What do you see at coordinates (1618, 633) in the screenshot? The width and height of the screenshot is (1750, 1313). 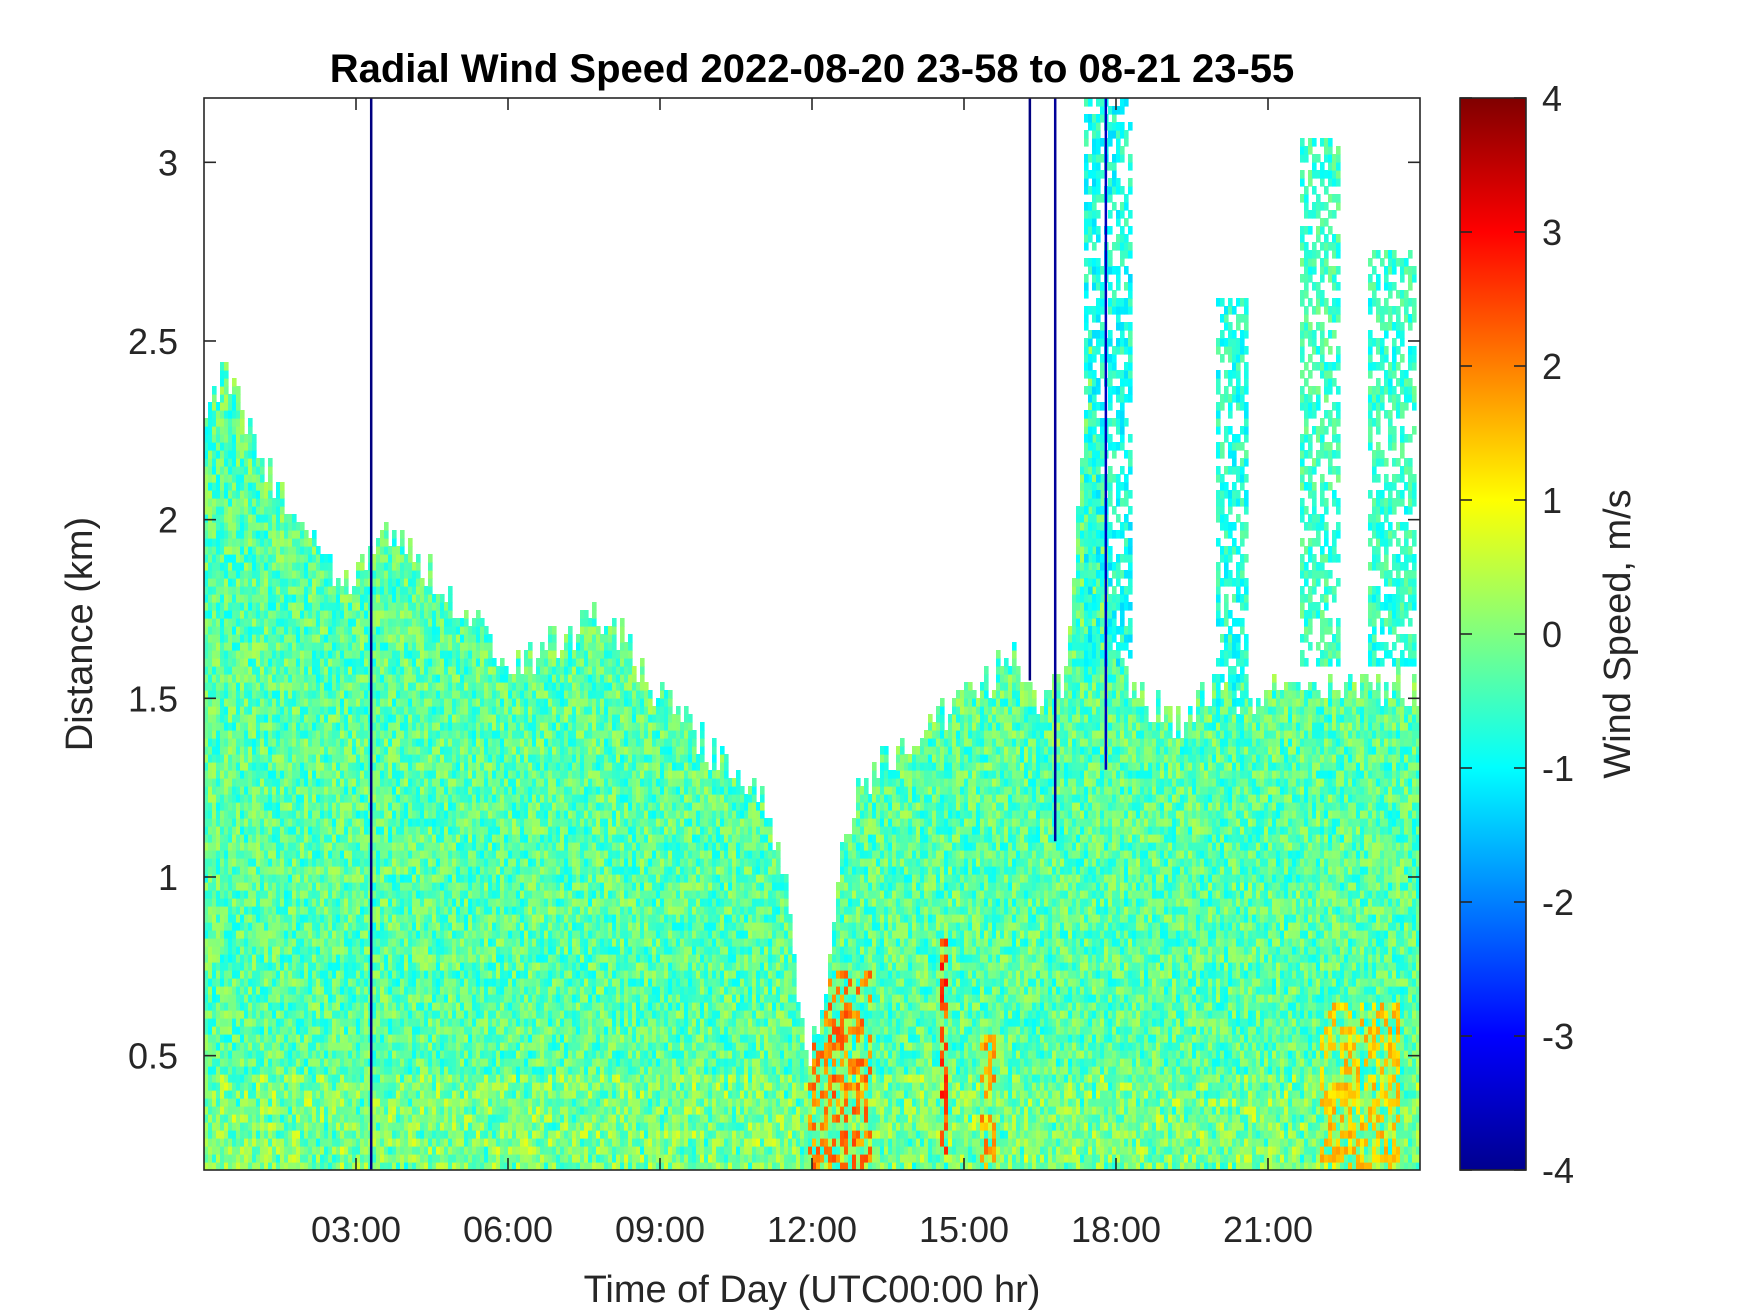 I see `colorbar-label: Wind Speed, m/s` at bounding box center [1618, 633].